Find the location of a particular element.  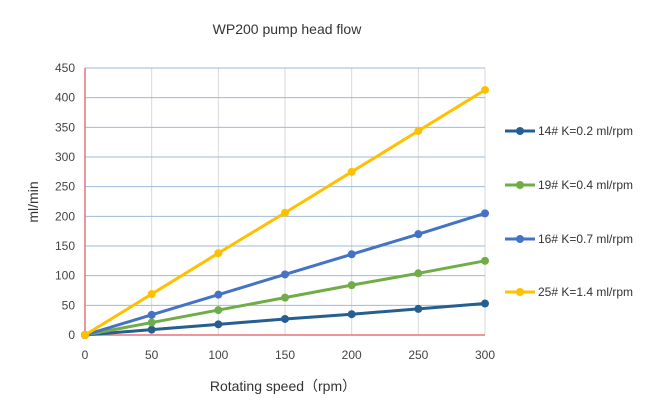

legend-item: 25# K=1.4 ml/rpm is located at coordinates (569, 292).